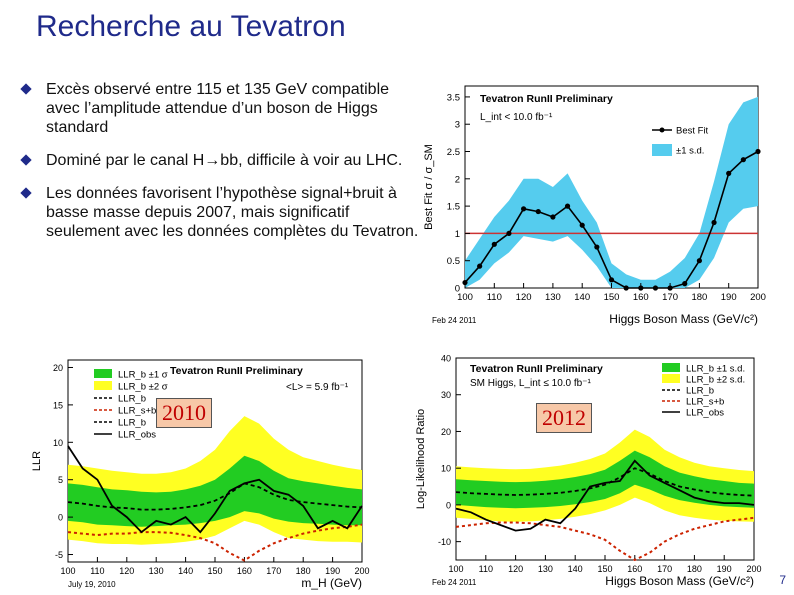  Describe the element at coordinates (782, 580) in the screenshot. I see `page-number: 7` at that location.